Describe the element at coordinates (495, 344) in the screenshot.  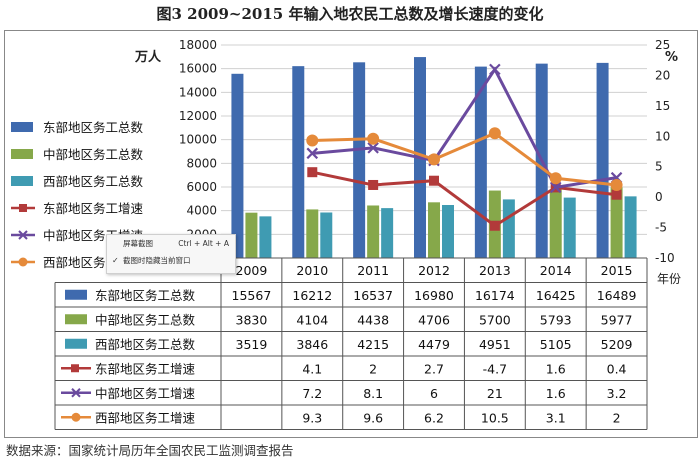
I see `table-cell: 4951` at that location.